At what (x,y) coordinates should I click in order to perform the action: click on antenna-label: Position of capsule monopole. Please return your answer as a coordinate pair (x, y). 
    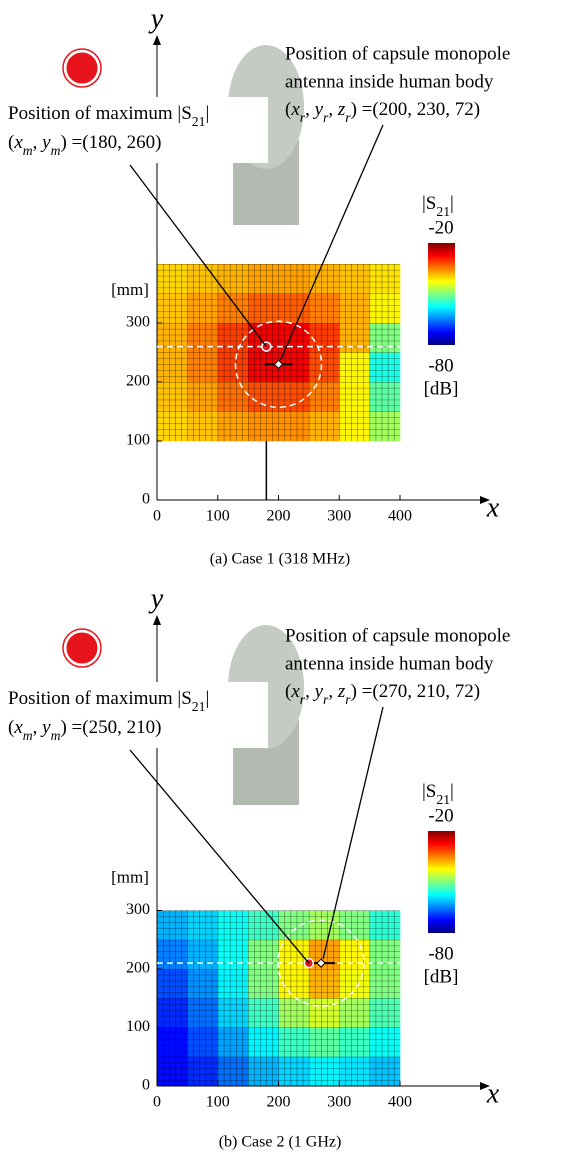
    Looking at the image, I should click on (397, 635).